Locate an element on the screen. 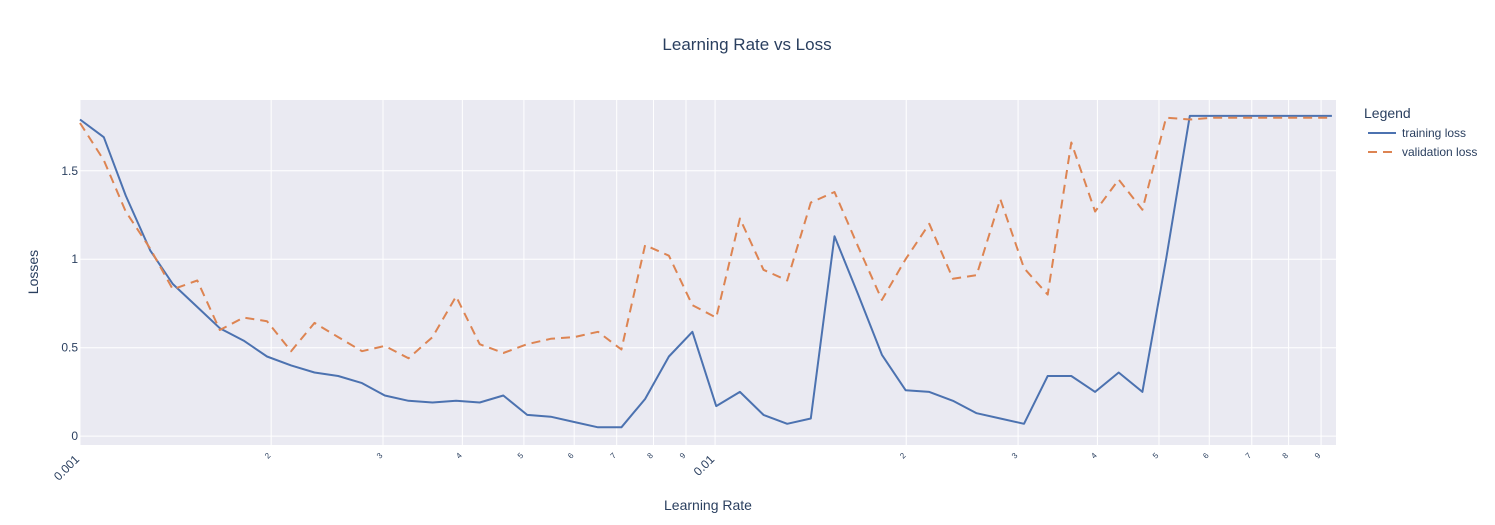 Image resolution: width=1495 pixels, height=525 pixels. legend-item-label: training loss is located at coordinates (1434, 133).